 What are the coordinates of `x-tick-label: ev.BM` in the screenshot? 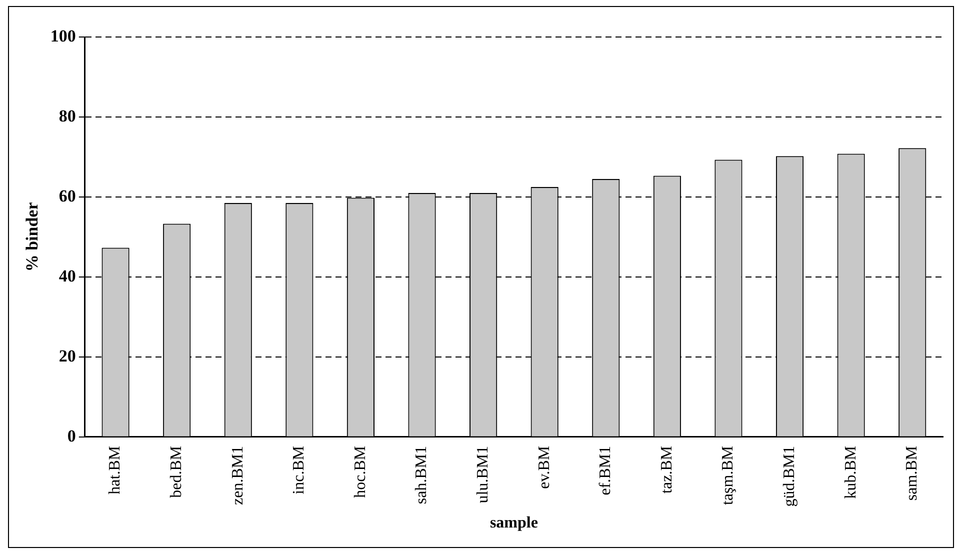 It's located at (544, 467).